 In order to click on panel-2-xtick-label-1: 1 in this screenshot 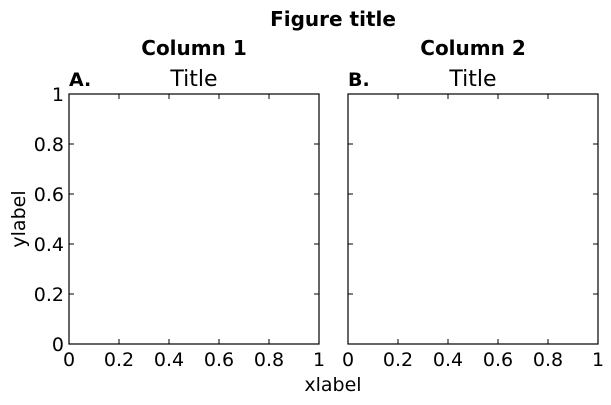, I will do `click(598, 360)`.